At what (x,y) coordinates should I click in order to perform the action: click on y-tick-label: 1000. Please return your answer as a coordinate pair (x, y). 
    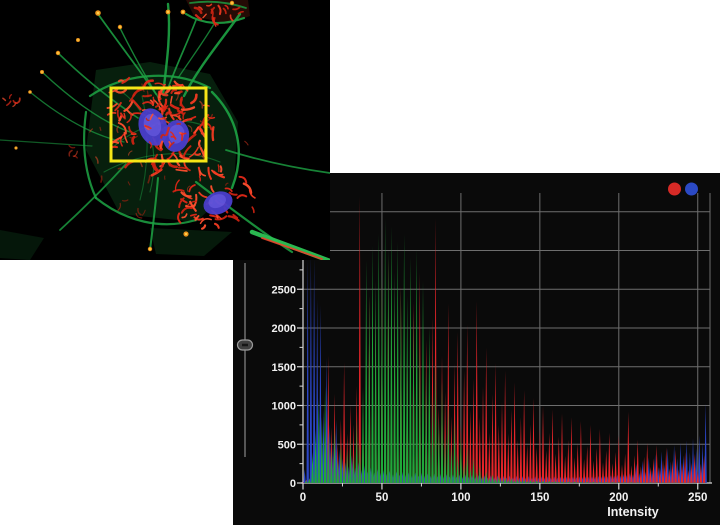
    Looking at the image, I should click on (284, 407).